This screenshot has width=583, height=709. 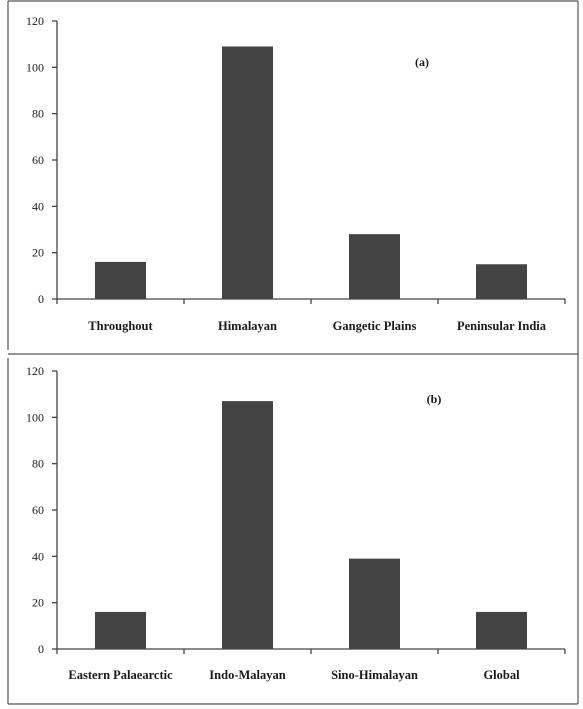 I want to click on x-category-label: Sino-Himalayan, so click(x=374, y=675).